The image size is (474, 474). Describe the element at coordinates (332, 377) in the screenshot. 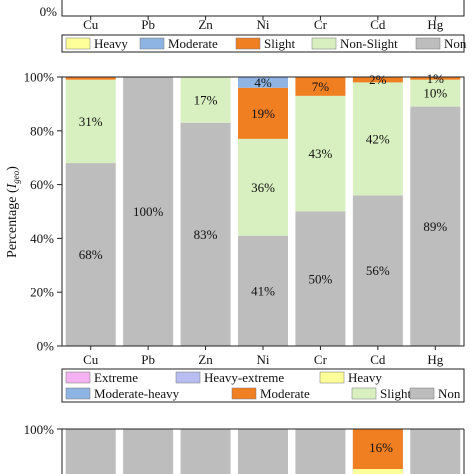

I see `middle-legend-swatch-heavy` at that location.